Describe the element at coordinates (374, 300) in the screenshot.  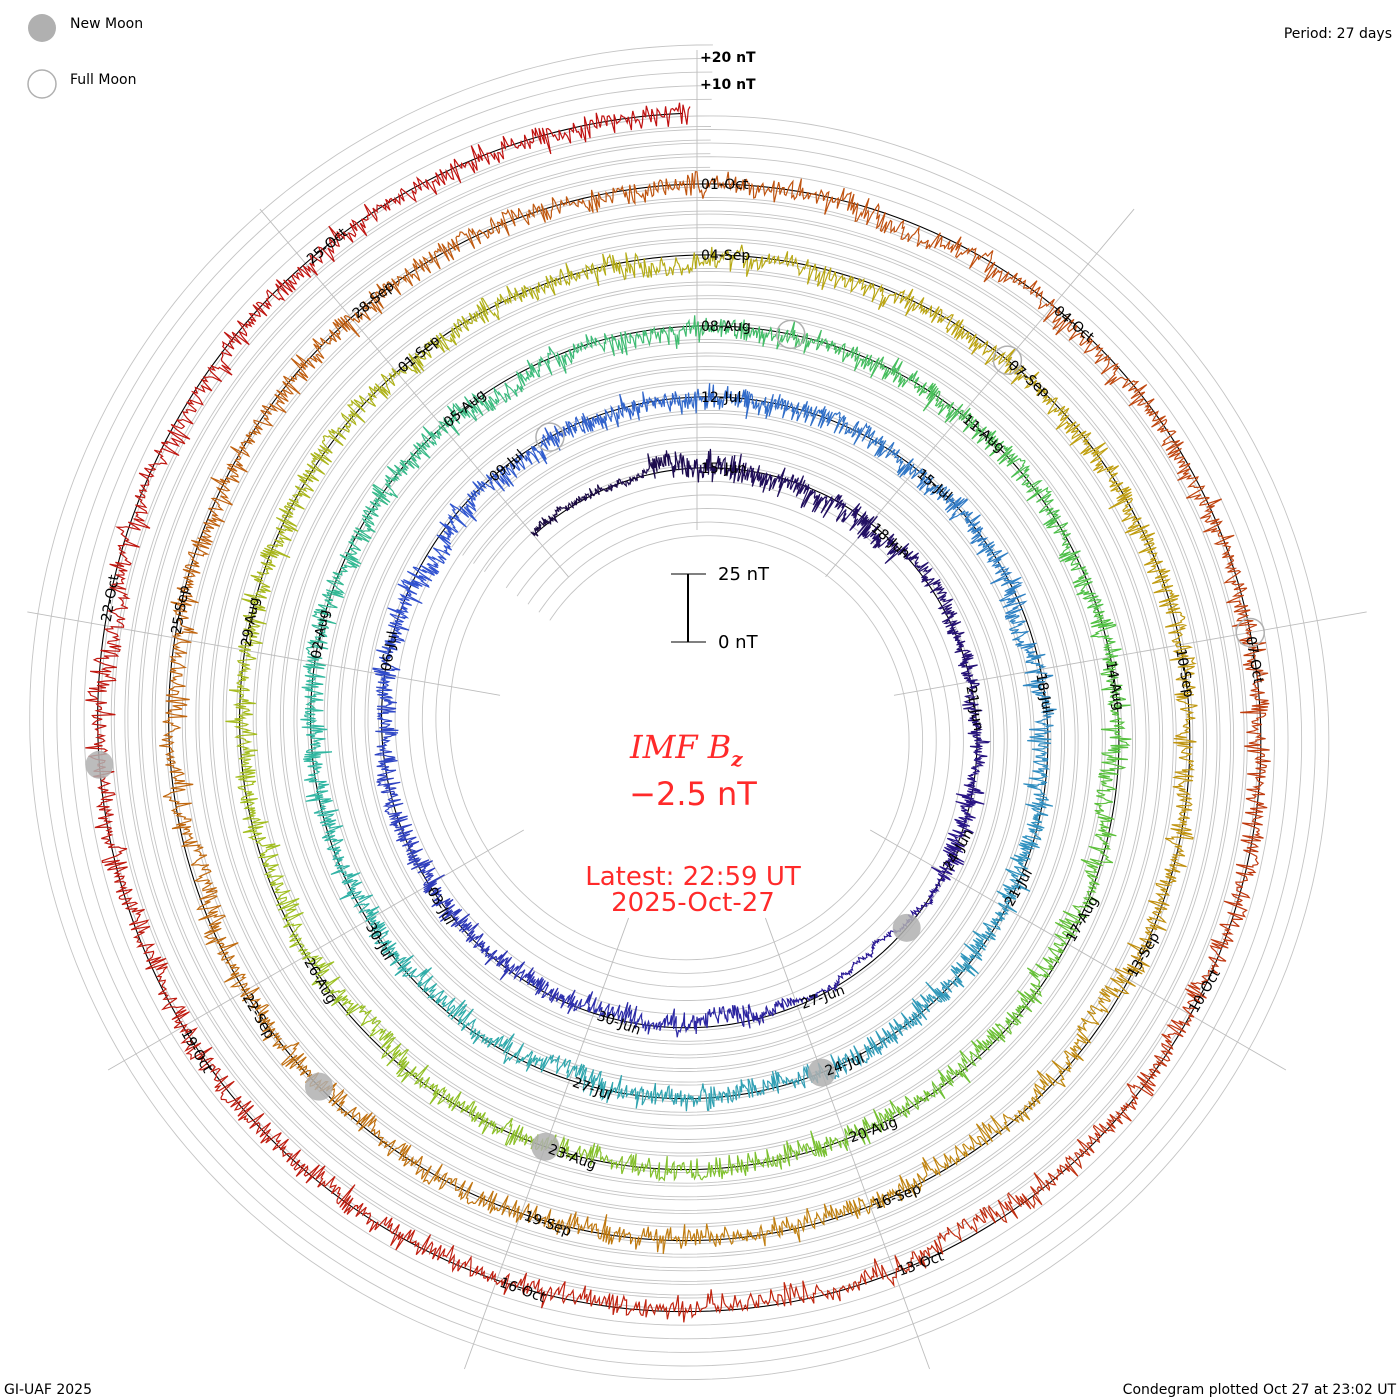
I see `date-label: 28-Sep` at that location.